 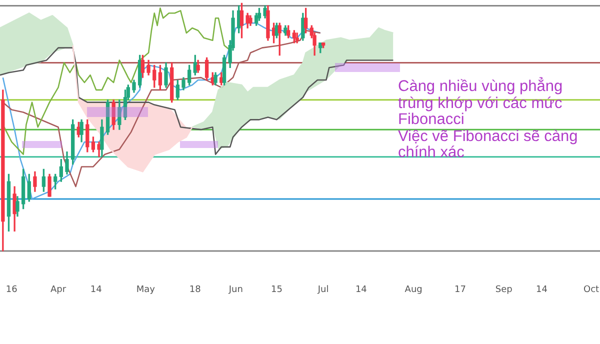 What do you see at coordinates (195, 289) in the screenshot?
I see `x-tick-label: 18` at bounding box center [195, 289].